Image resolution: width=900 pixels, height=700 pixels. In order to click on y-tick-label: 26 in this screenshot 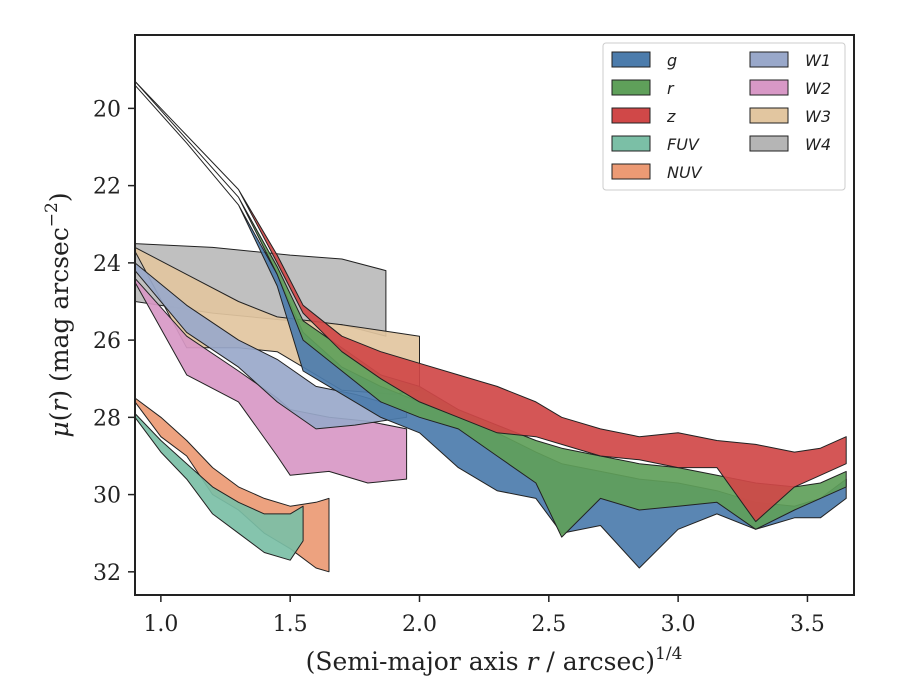, I will do `click(107, 341)`.